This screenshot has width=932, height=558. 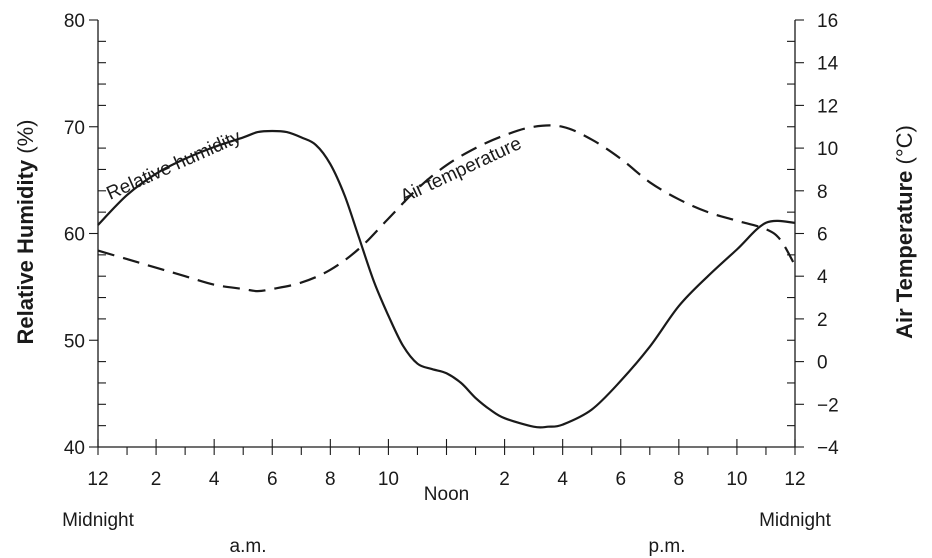 I want to click on right-y-tick-label: 6, so click(x=822, y=235).